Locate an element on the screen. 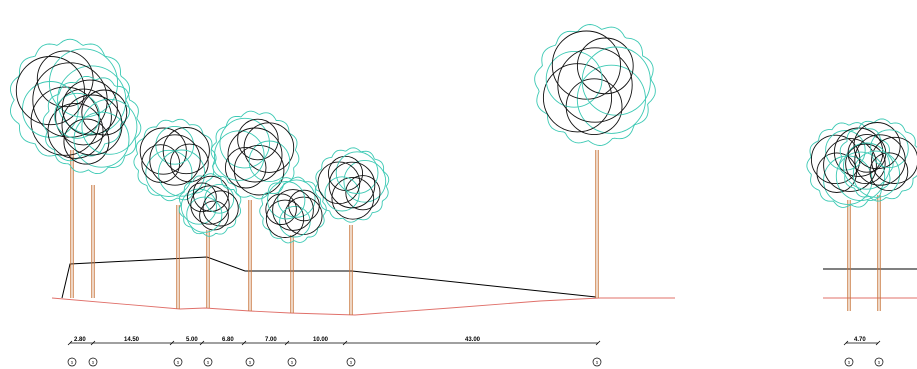  dimension-ticks is located at coordinates (474, 343).